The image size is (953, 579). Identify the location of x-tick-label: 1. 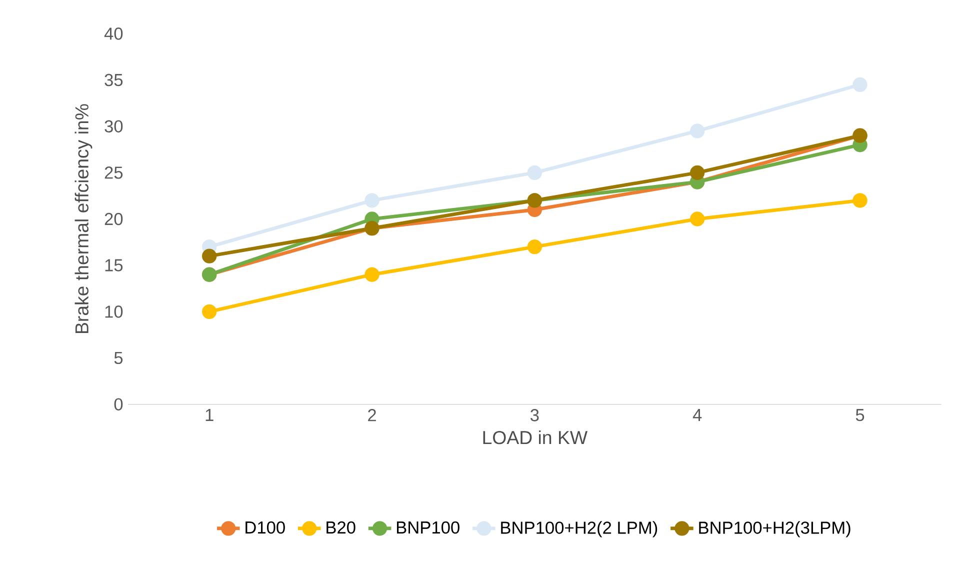
(210, 415).